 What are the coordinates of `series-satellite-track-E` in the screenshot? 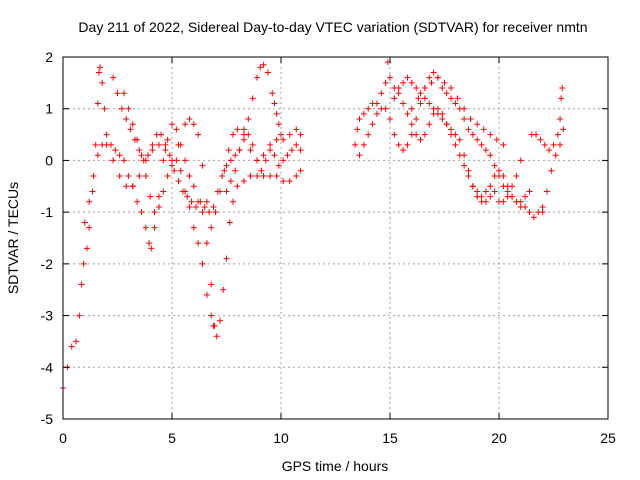 It's located at (263, 160).